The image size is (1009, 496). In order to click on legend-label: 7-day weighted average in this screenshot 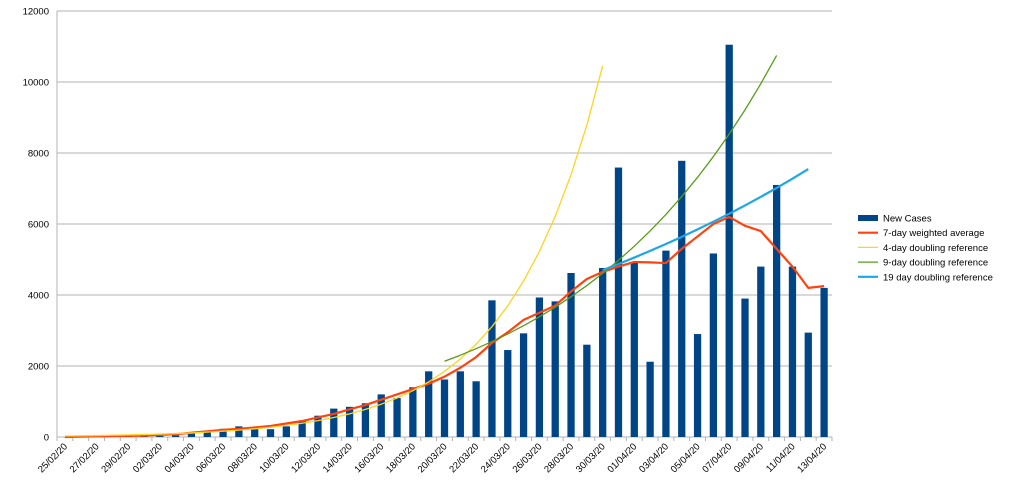, I will do `click(933, 233)`.